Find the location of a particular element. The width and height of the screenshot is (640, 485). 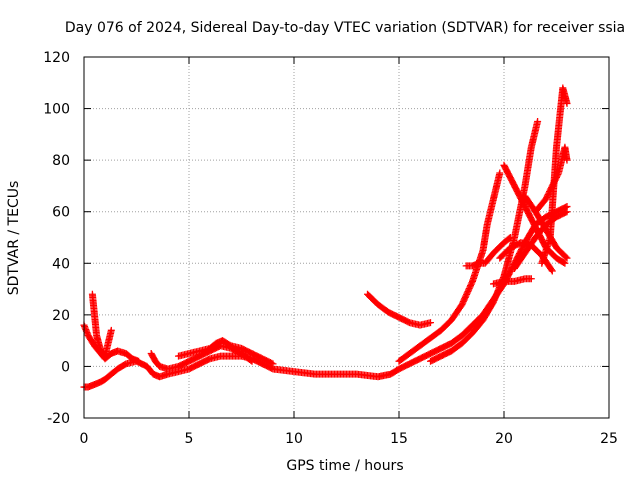

y-tick-label: 20 is located at coordinates (61, 316).